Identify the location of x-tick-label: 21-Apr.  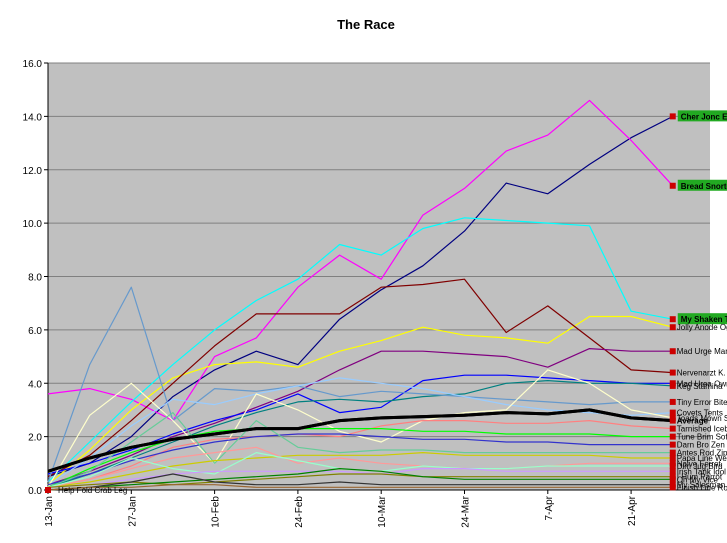
(632, 510).